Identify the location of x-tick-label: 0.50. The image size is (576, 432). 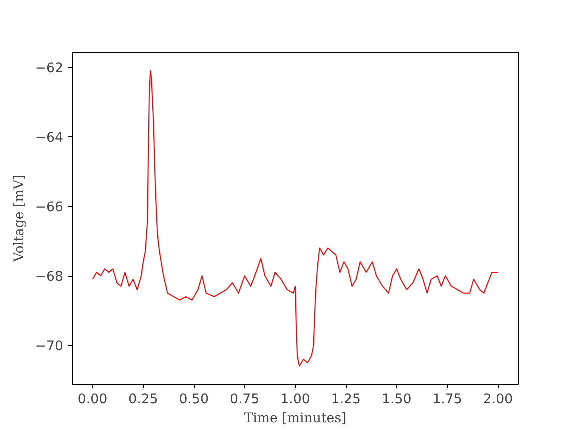
(194, 400).